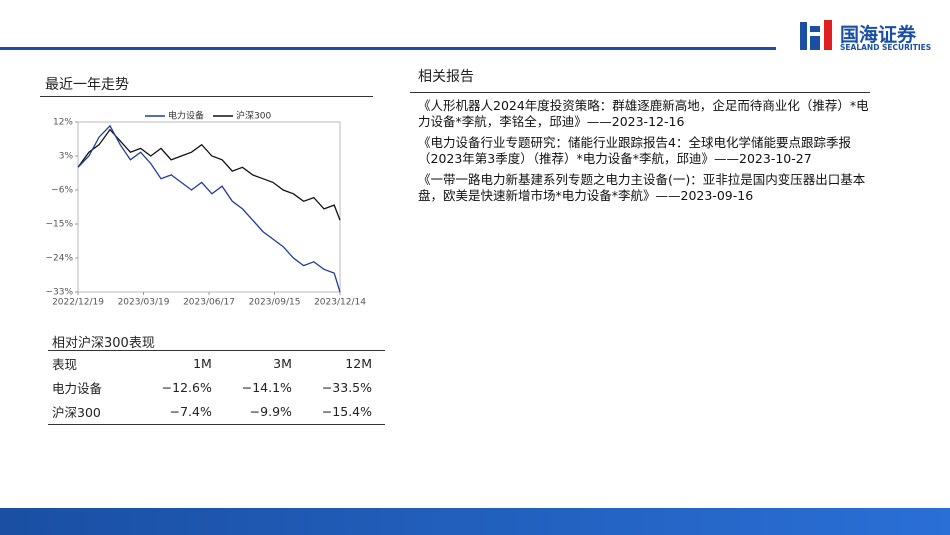 The width and height of the screenshot is (950, 535). I want to click on legend-label: 电力设备, so click(186, 116).